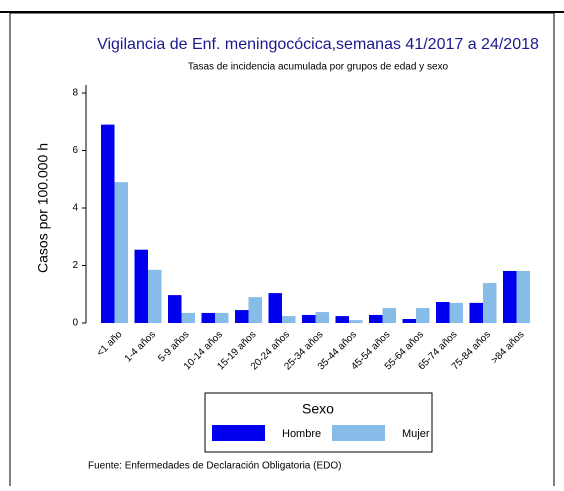 The width and height of the screenshot is (564, 491). I want to click on y-tick-label: 4, so click(75, 208).